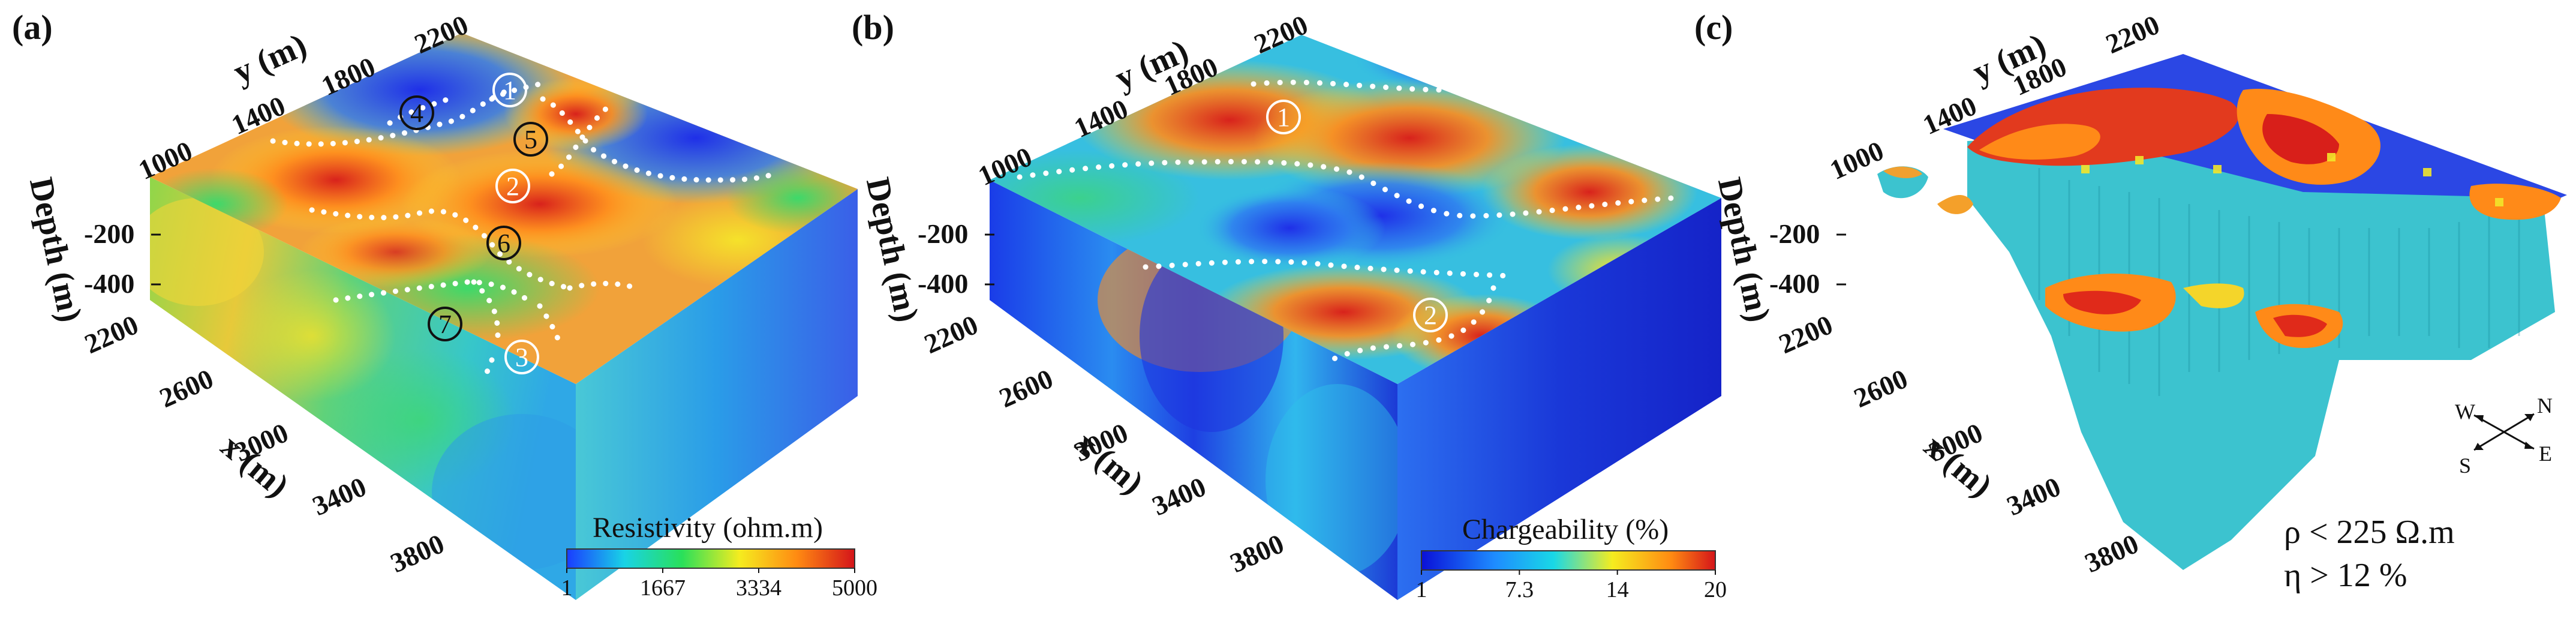 The image size is (2576, 618). I want to click on circled-marker-label: 7, so click(445, 324).